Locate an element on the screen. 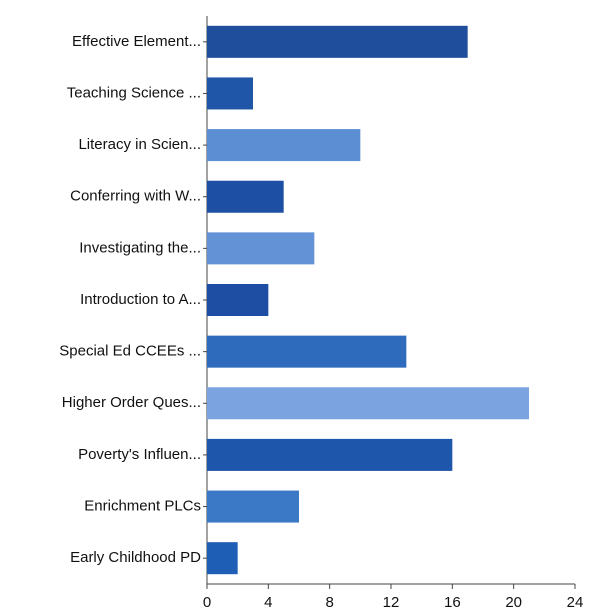  x-tick-label: 20 is located at coordinates (513, 602).